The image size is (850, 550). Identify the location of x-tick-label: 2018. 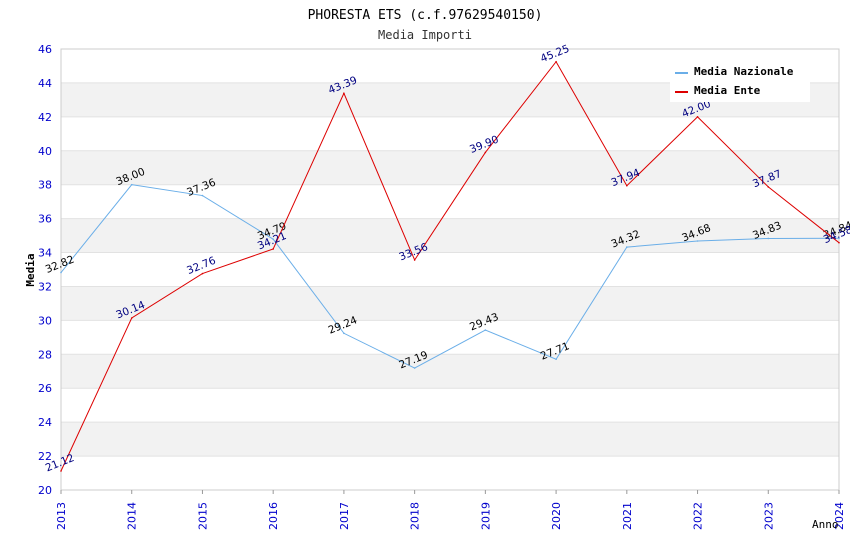
(415, 516).